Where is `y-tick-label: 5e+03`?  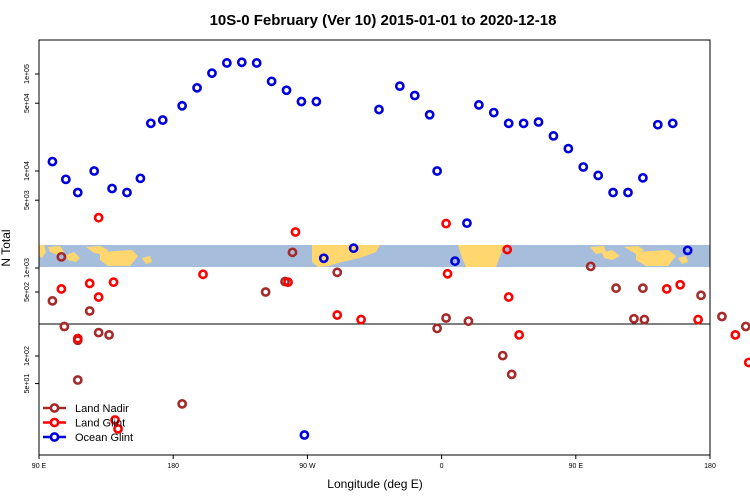 y-tick-label: 5e+03 is located at coordinates (27, 200).